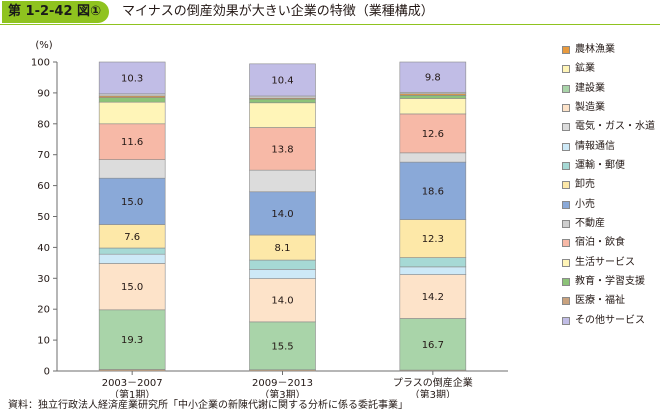 The height and width of the screenshot is (416, 660). I want to click on legend-swatch-医療・福祉, so click(566, 301).